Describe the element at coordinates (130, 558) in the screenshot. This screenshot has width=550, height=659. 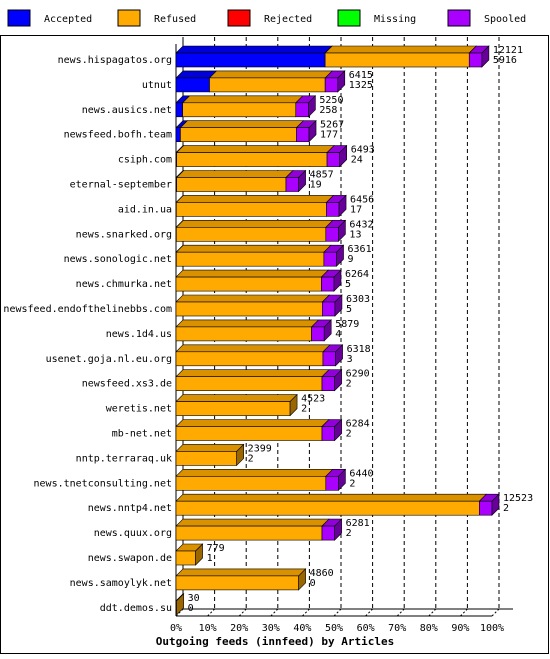
I see `y-tick-label: news.swapon.de` at that location.